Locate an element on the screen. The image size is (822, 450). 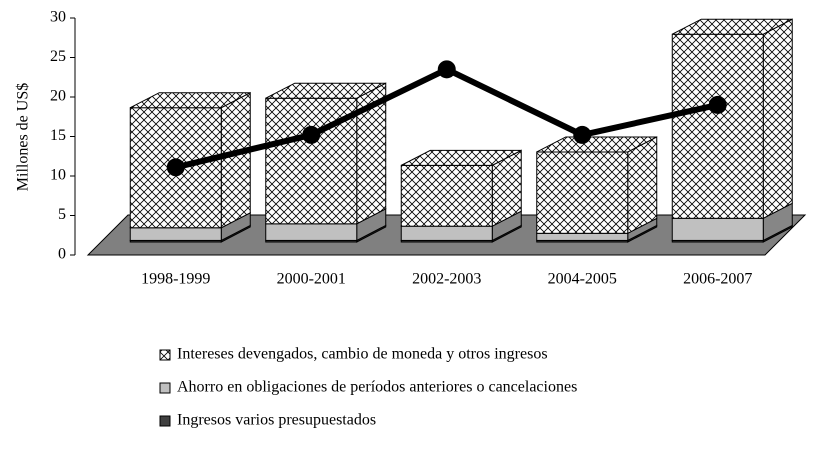
y-tick-label: 5 is located at coordinates (62, 214).